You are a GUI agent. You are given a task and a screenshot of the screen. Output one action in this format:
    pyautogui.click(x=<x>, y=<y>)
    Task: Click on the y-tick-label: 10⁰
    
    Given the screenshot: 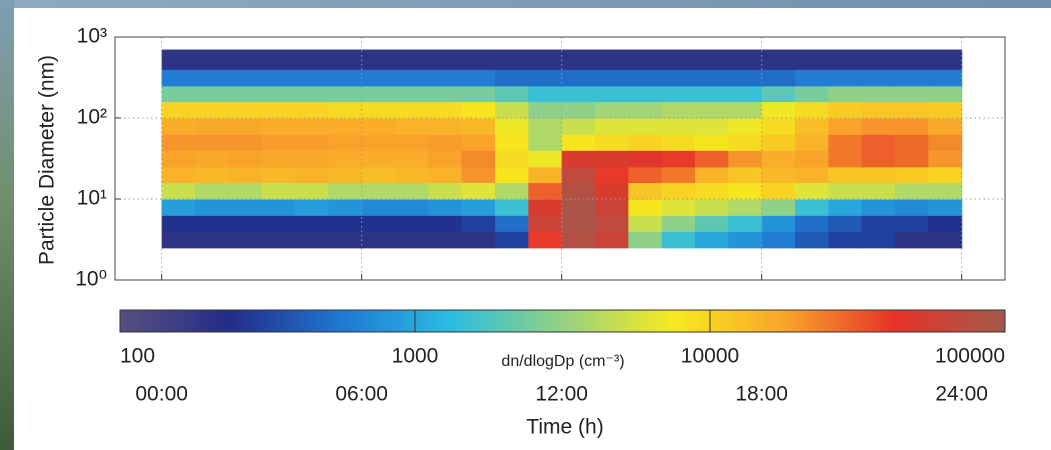 What is the action you would take?
    pyautogui.click(x=91, y=279)
    